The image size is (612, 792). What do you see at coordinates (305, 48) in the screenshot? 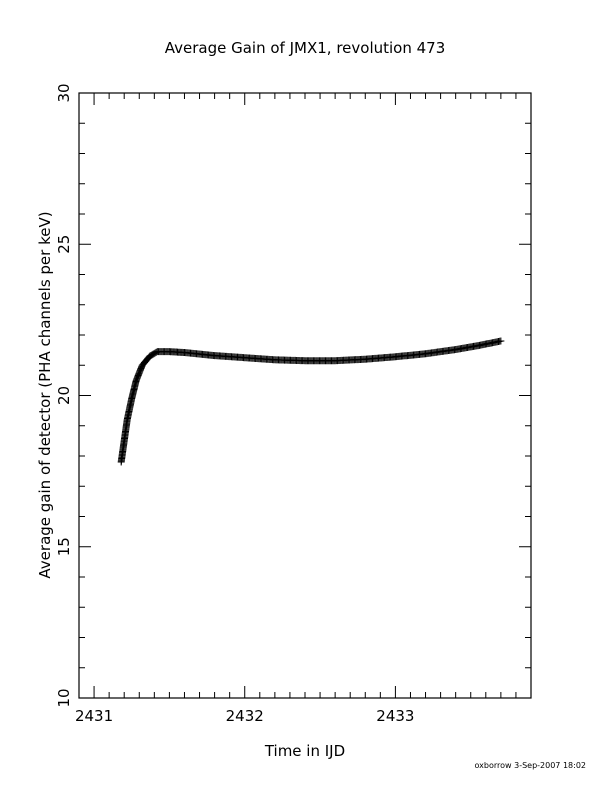
I see `chart-title: Average Gain of JMX1, revolution 473` at bounding box center [305, 48].